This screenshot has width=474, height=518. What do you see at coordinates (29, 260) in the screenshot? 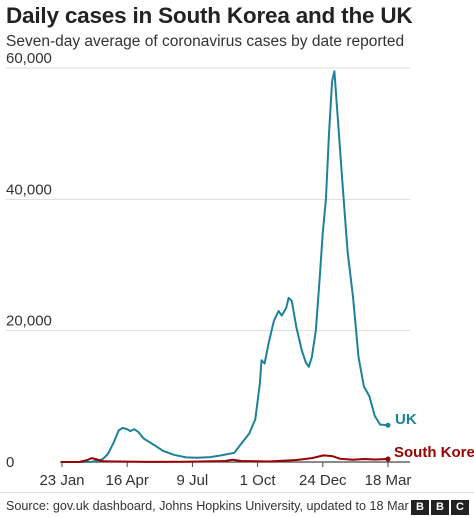
I see `y-axis-labels: 0 20,000 40,000 60,000` at bounding box center [29, 260].